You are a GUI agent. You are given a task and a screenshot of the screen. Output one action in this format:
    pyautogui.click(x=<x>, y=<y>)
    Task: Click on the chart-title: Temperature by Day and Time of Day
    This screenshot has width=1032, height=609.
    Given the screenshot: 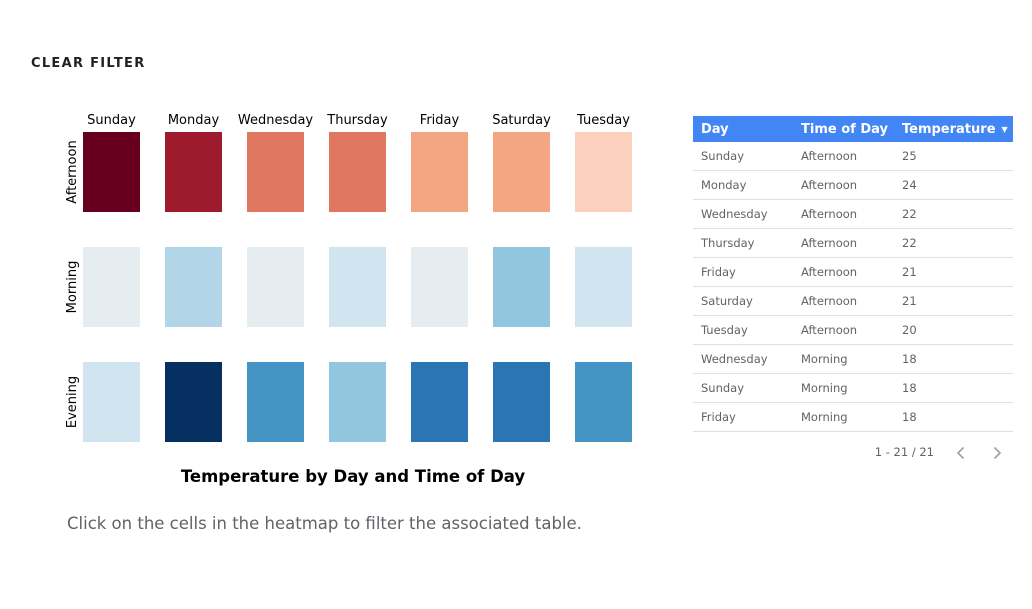 What is the action you would take?
    pyautogui.click(x=353, y=476)
    